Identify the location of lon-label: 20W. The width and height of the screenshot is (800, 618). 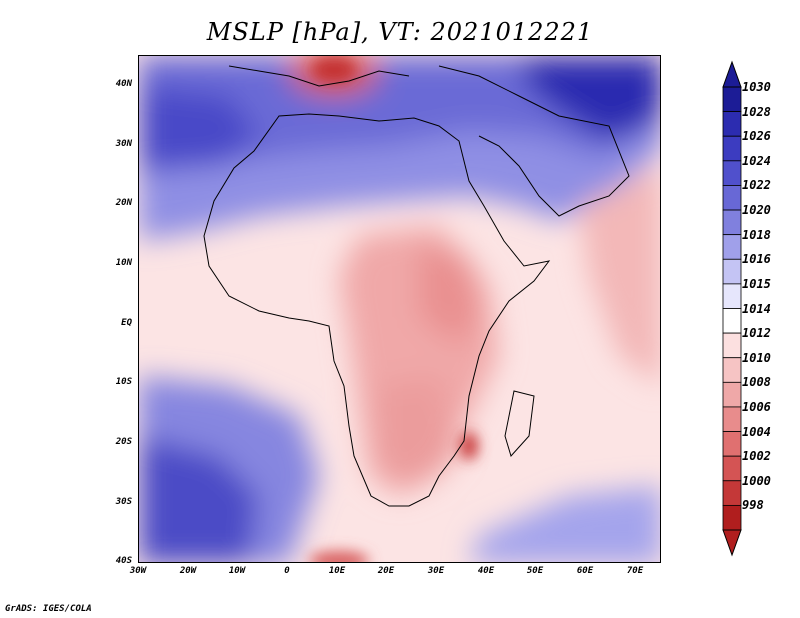
(188, 571).